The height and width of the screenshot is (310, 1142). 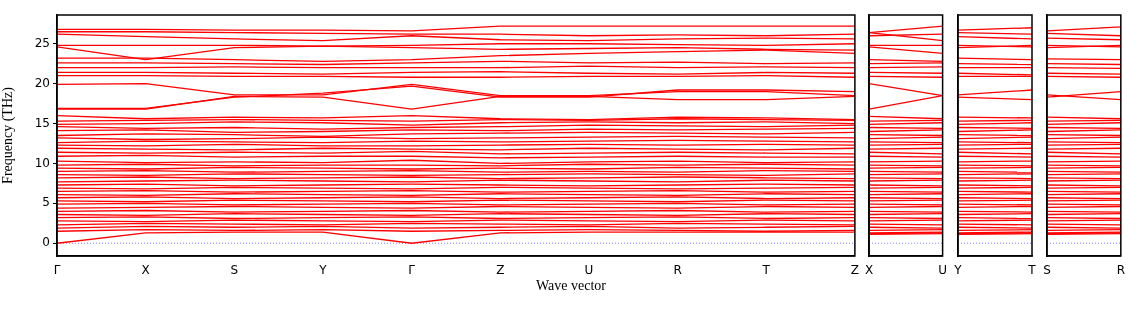 What do you see at coordinates (42, 122) in the screenshot?
I see `y-tick-label: 15` at bounding box center [42, 122].